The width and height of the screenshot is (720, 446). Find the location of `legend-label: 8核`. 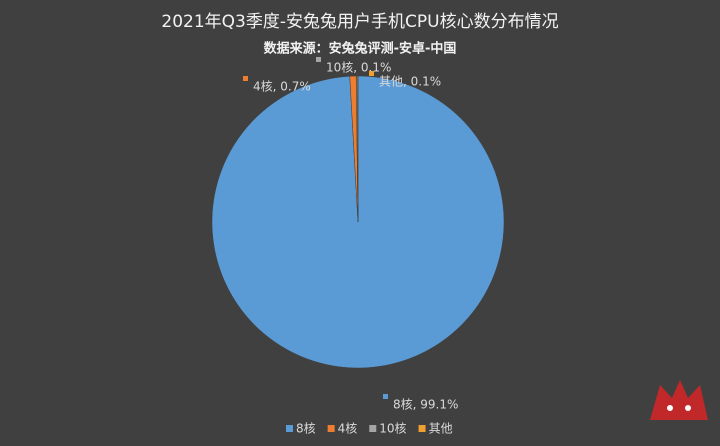

legend-label: 8核 is located at coordinates (306, 429).